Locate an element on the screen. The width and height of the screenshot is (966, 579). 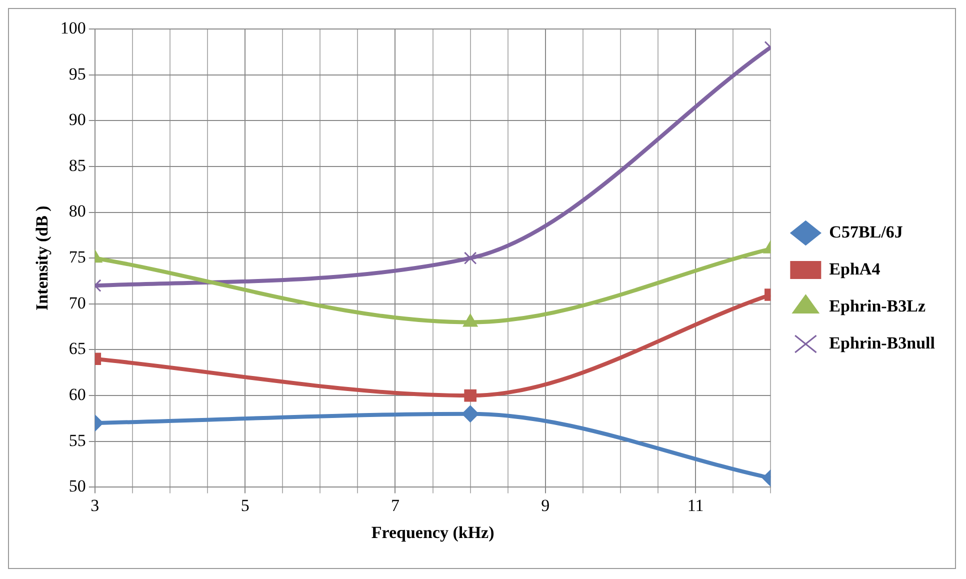
y-axis-title: Intensity (dB ) is located at coordinates (42, 258).